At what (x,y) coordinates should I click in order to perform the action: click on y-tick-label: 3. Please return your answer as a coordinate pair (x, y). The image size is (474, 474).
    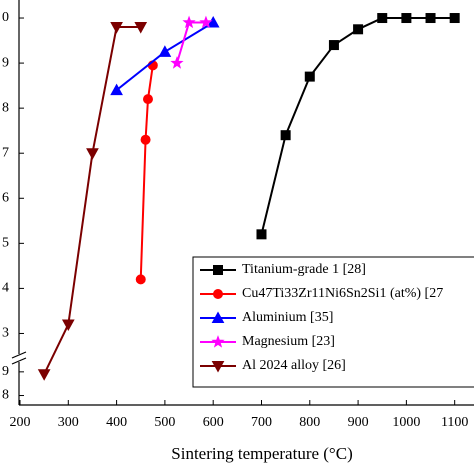
    Looking at the image, I should click on (5, 333).